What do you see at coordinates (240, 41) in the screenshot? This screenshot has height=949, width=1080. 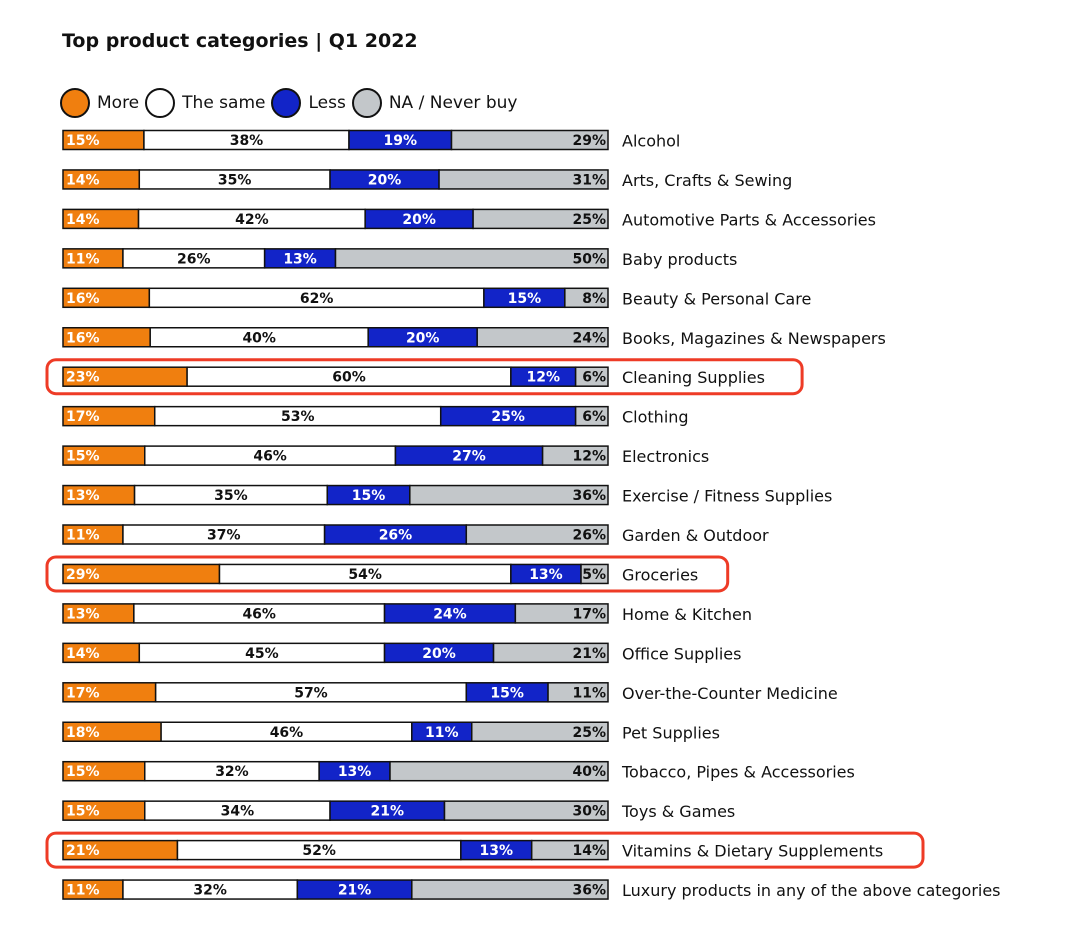 I see `chart-title: Top product categories | Q1 2022` at bounding box center [240, 41].